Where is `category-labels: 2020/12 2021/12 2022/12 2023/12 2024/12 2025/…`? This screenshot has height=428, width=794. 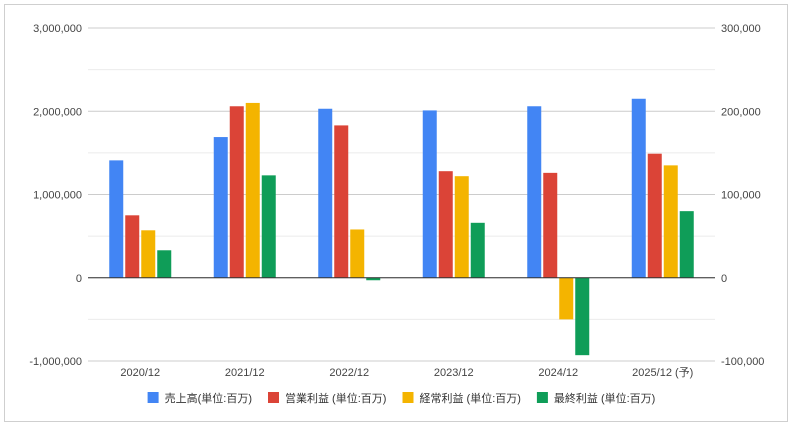
category-labels: 2020/12 2021/12 2022/12 2023/12 2024/12 2025/… is located at coordinates (406, 372).